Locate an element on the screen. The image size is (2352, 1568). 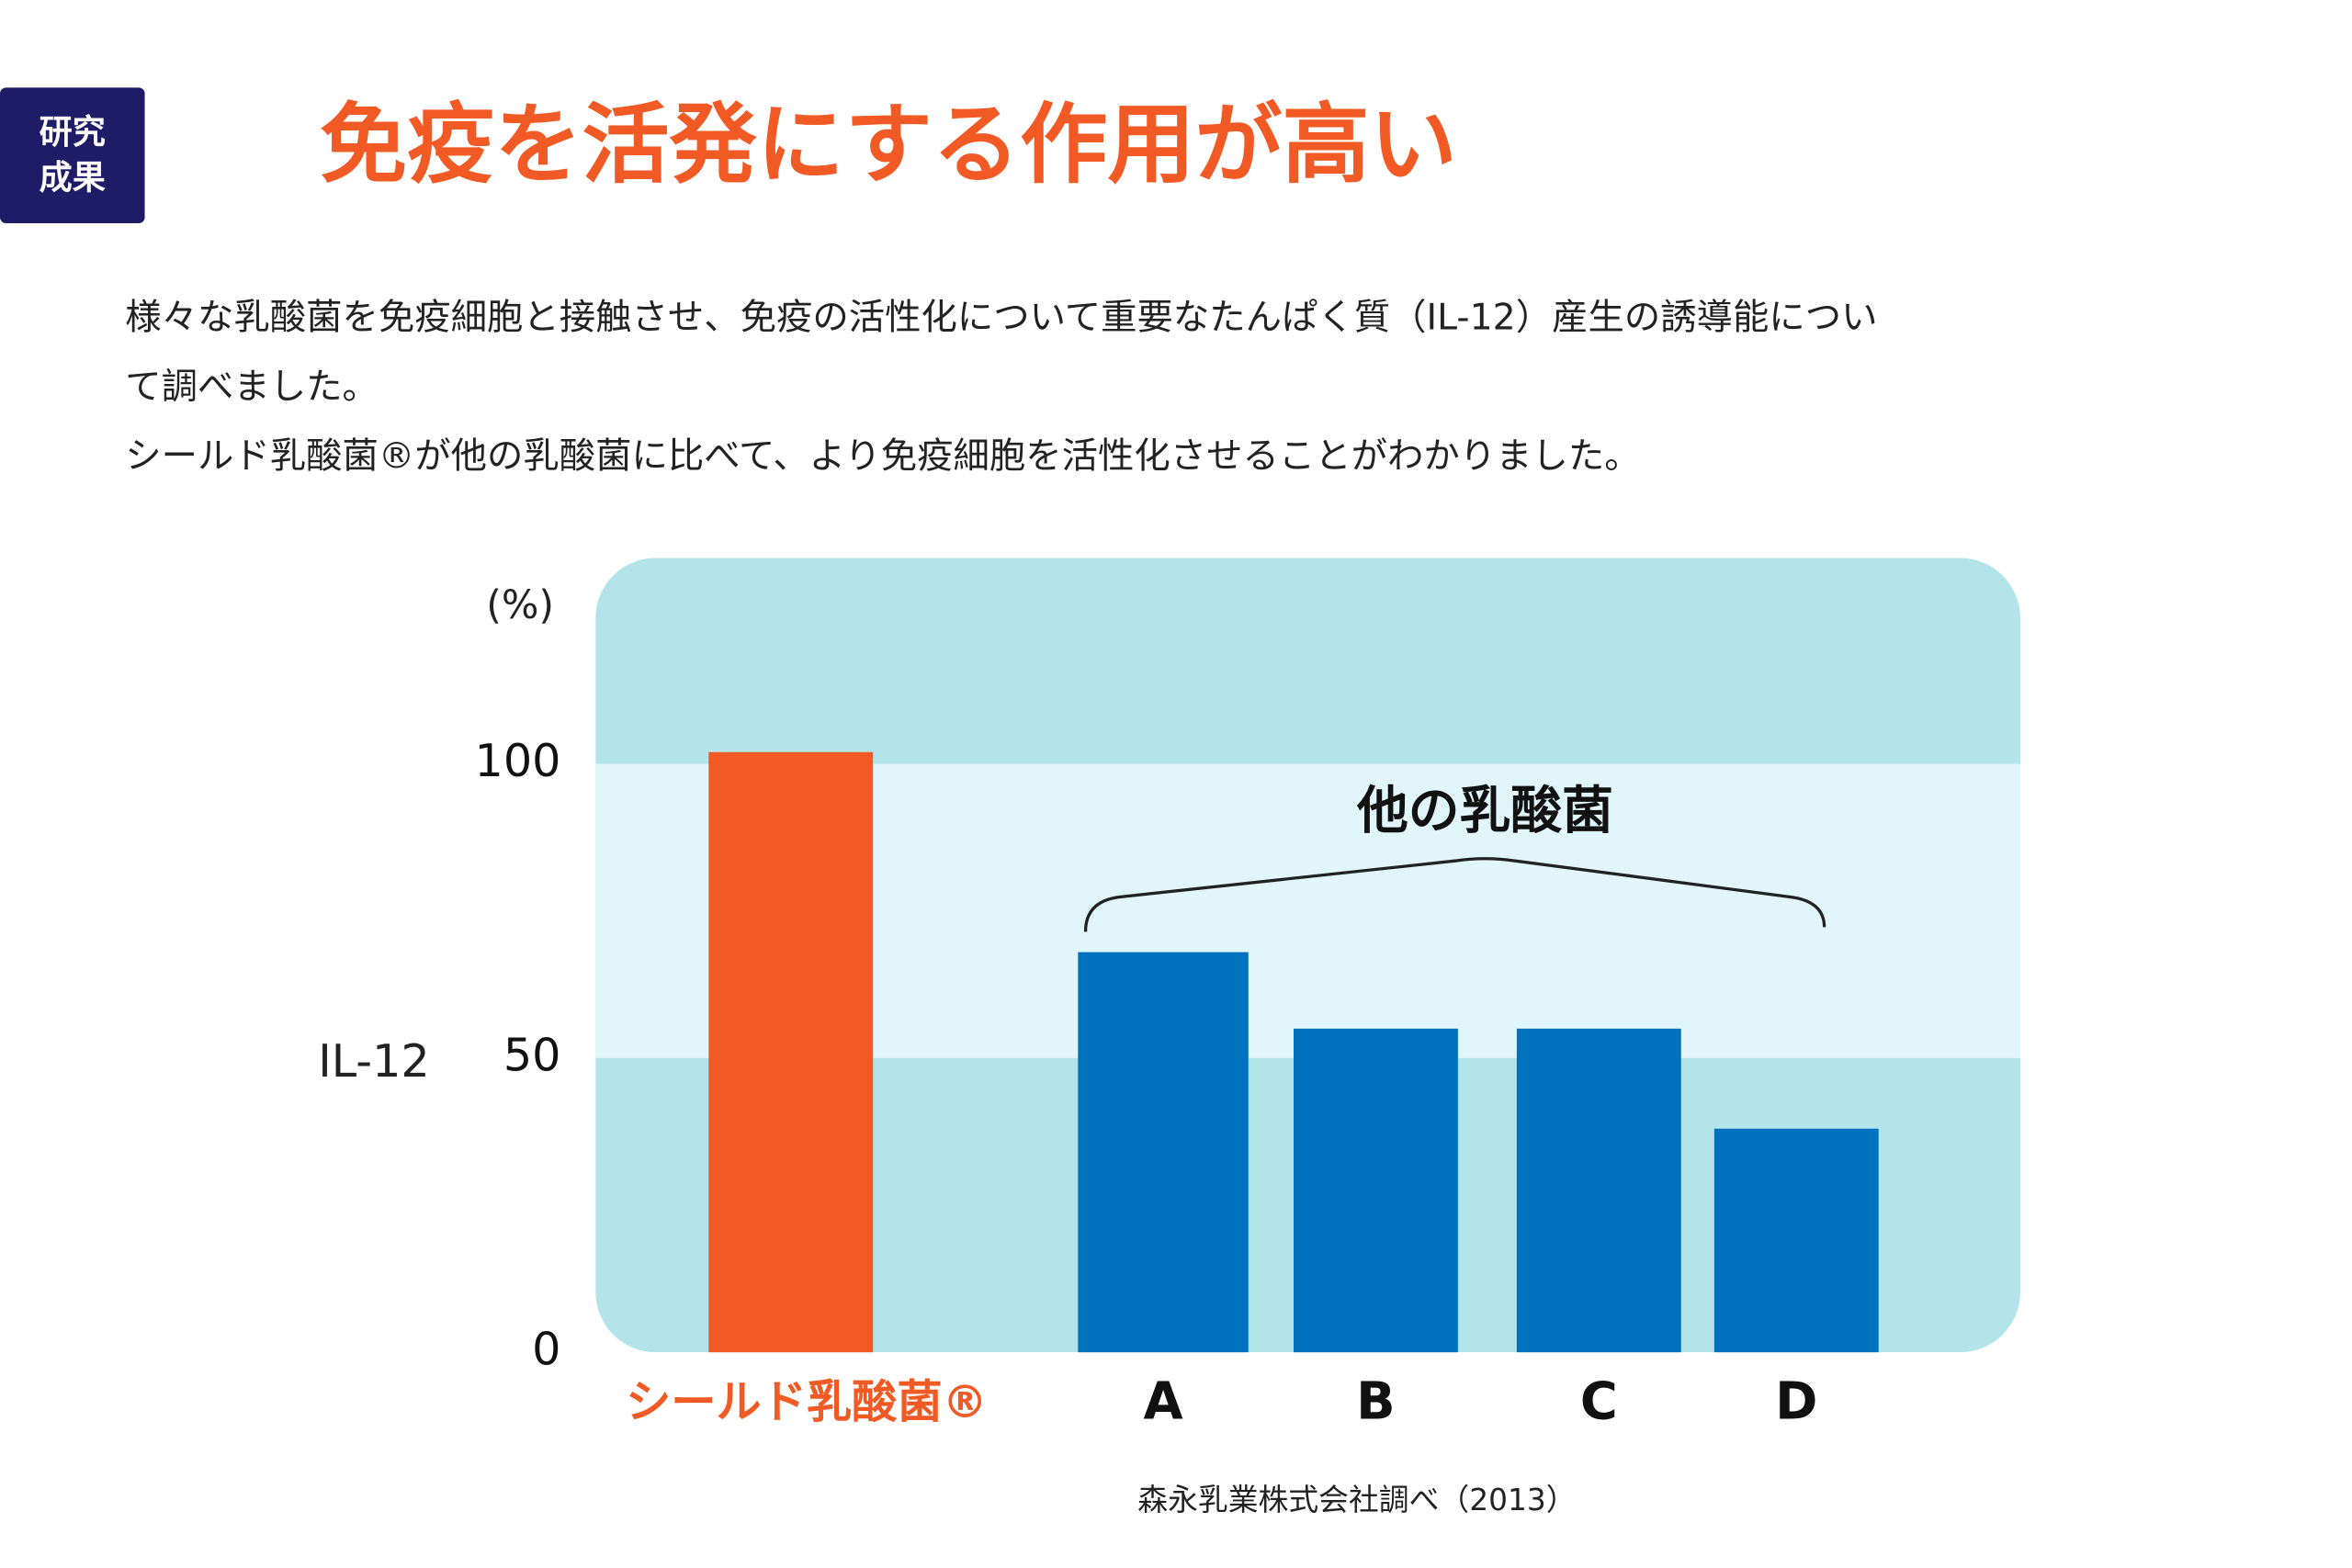
x-tick-label: C is located at coordinates (1599, 1402).